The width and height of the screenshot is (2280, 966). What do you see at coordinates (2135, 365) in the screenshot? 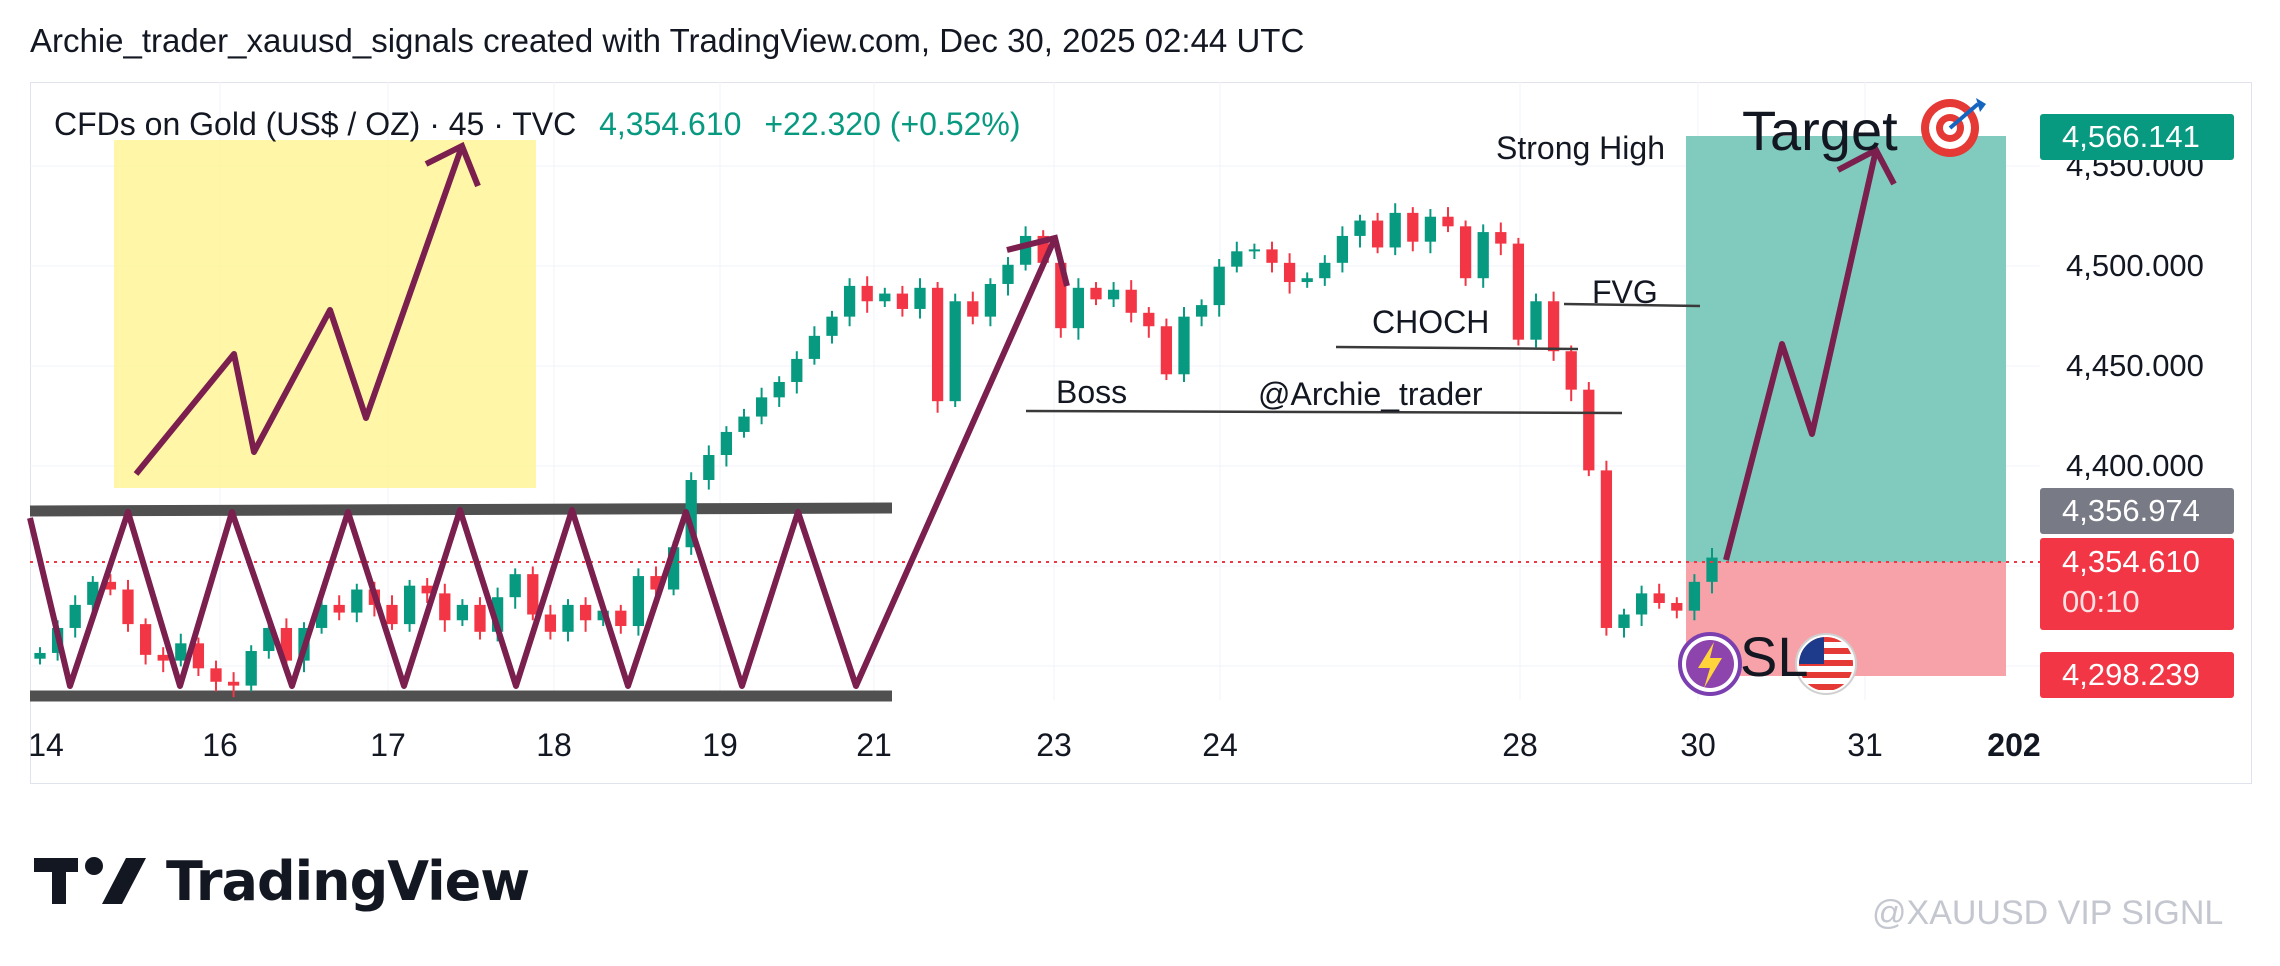
I see `y-tick-label: 4,450.000` at bounding box center [2135, 365].